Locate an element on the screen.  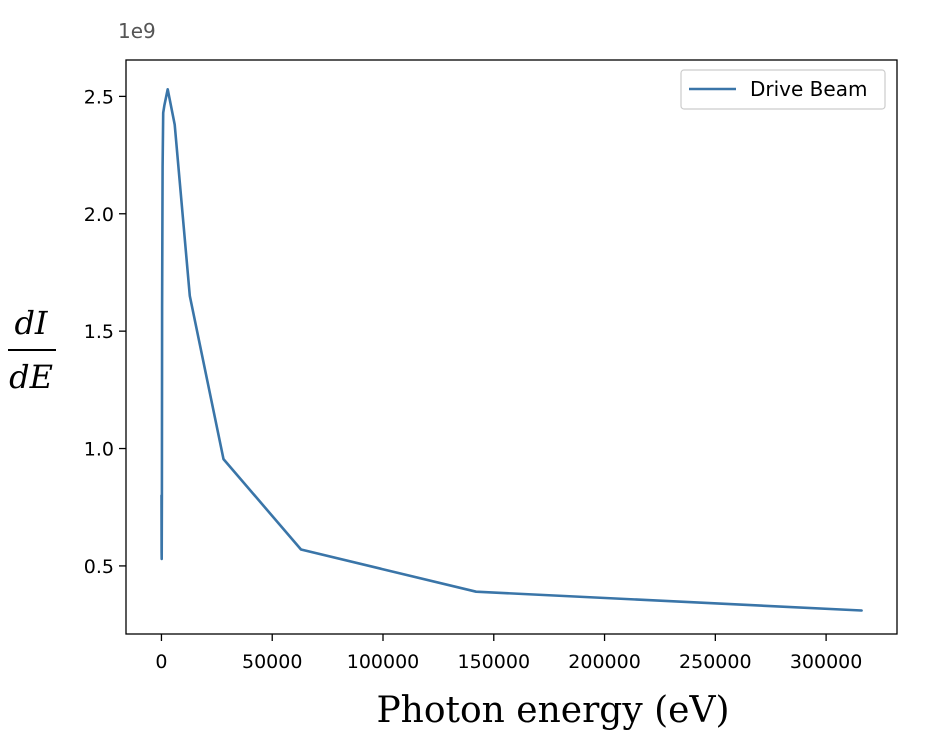
y-tick-label: 2.0 is located at coordinates (99, 215).